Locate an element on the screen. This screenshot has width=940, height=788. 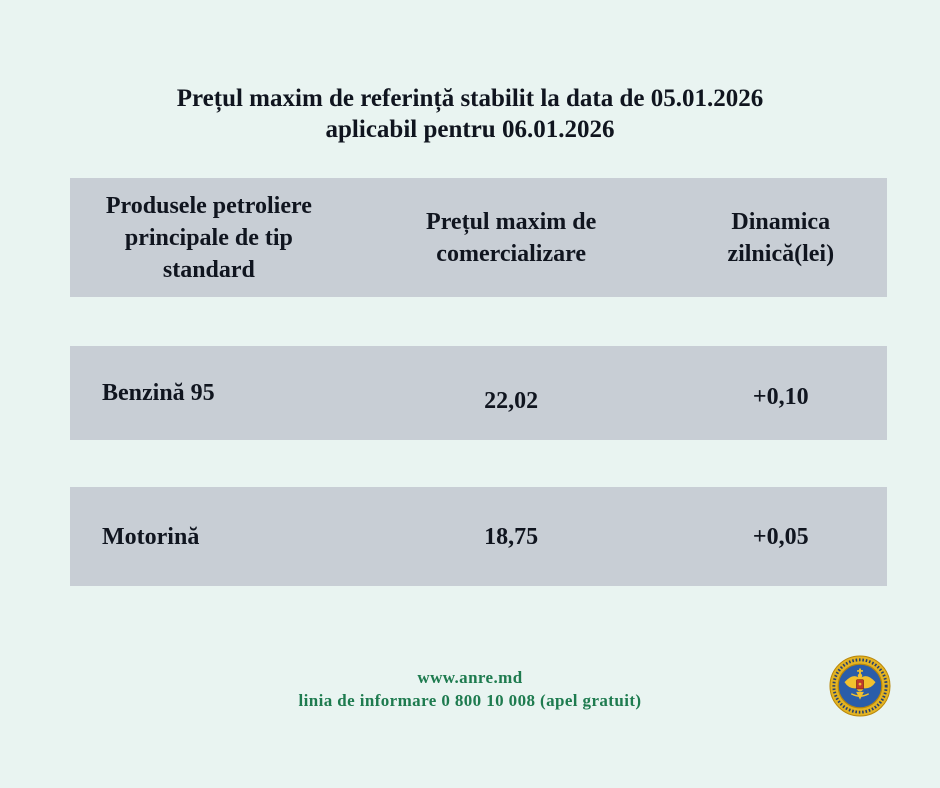
header-cell-price: Prețul maxim de comercializare is located at coordinates (511, 237).